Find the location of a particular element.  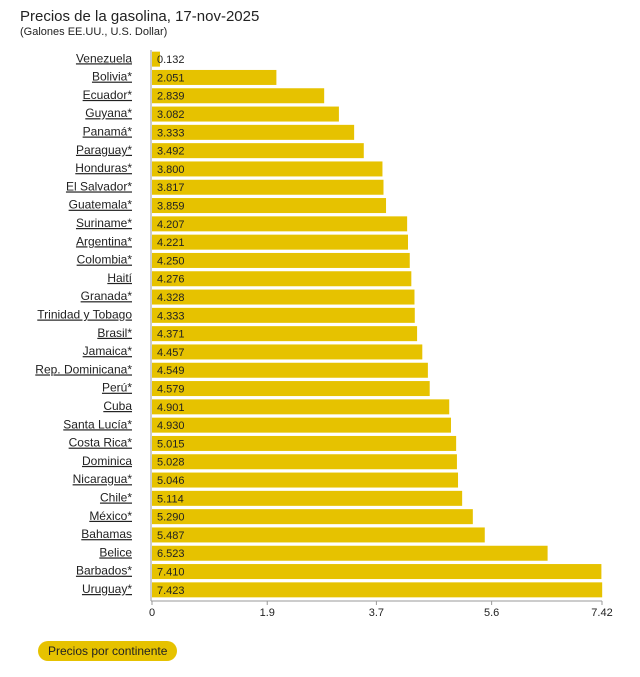

value-label: 3.817 is located at coordinates (171, 188).